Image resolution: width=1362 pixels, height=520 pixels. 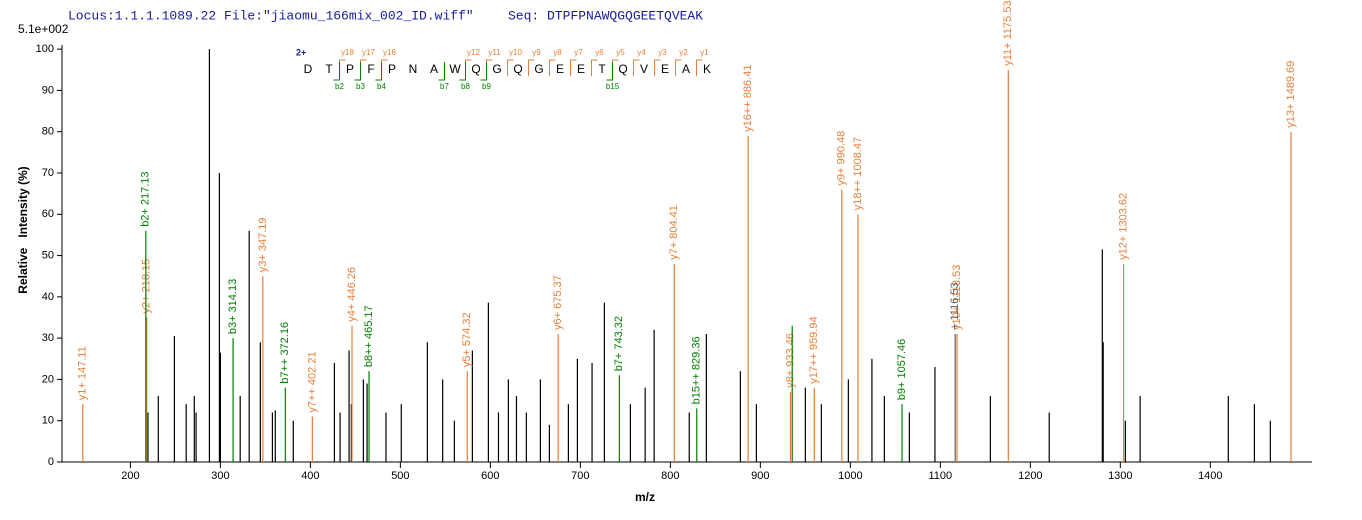 What do you see at coordinates (670, 476) in the screenshot?
I see `x-tick-label: 800` at bounding box center [670, 476].